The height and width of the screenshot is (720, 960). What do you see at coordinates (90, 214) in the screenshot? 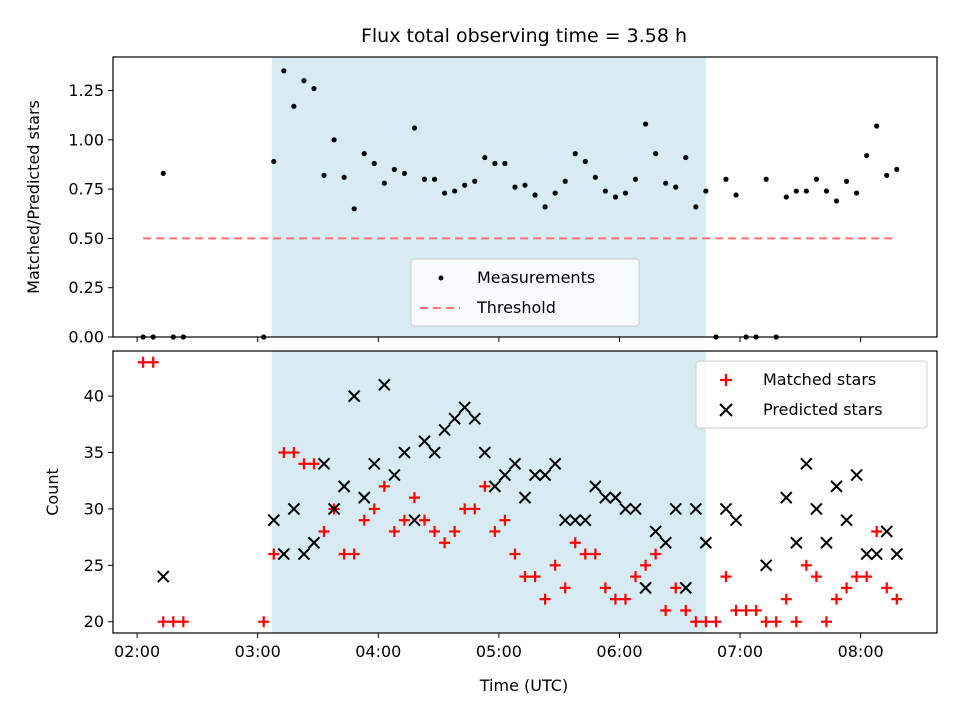
I see `top-y-ticks: 0.00 0.25 0.50 0.75 1.00 1.25` at bounding box center [90, 214].